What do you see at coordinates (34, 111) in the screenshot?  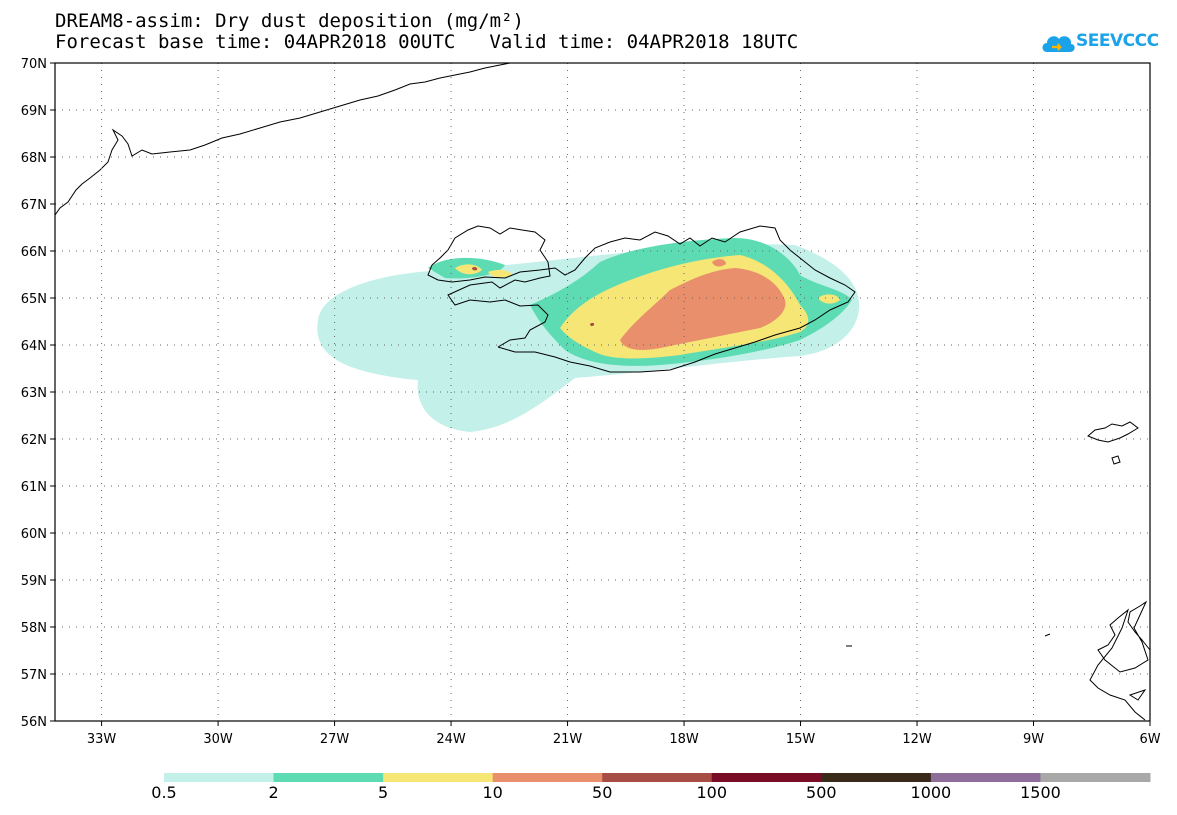 I see `lat-label: 69N` at bounding box center [34, 111].